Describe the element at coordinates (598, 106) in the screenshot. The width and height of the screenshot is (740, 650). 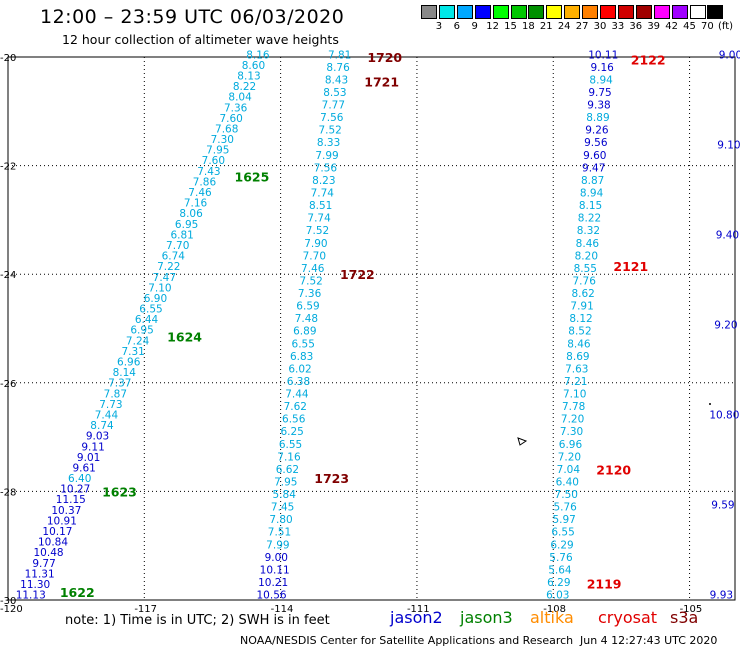
I see `swh-value: 9.38` at that location.